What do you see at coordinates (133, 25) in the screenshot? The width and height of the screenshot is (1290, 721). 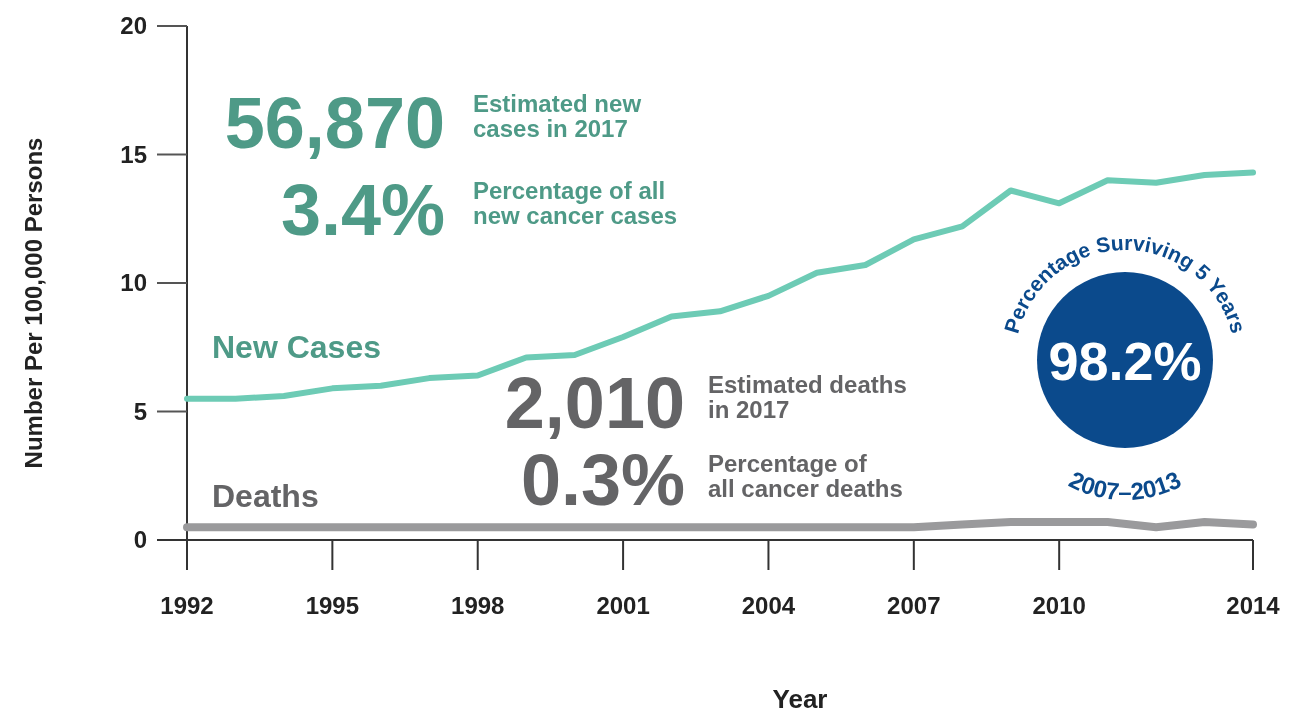 I see `y-tick-label: 20` at bounding box center [133, 25].